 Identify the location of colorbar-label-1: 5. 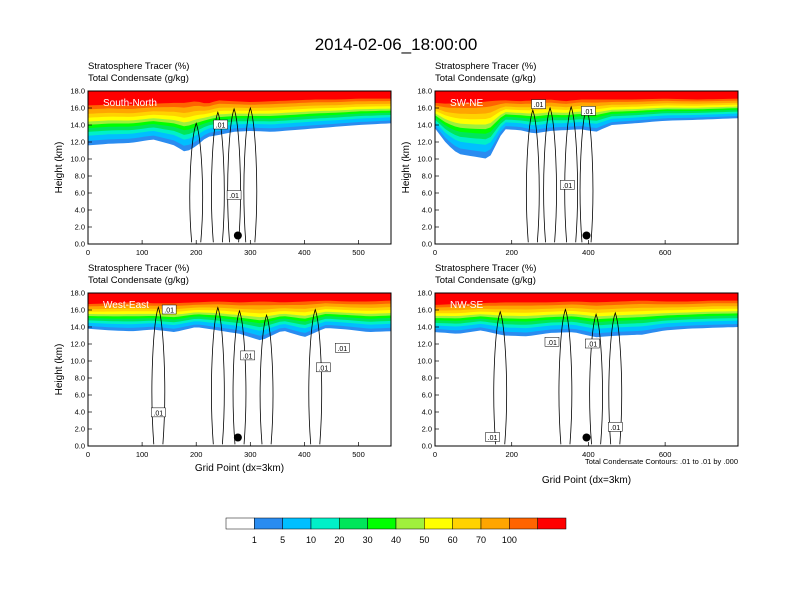
(282, 540).